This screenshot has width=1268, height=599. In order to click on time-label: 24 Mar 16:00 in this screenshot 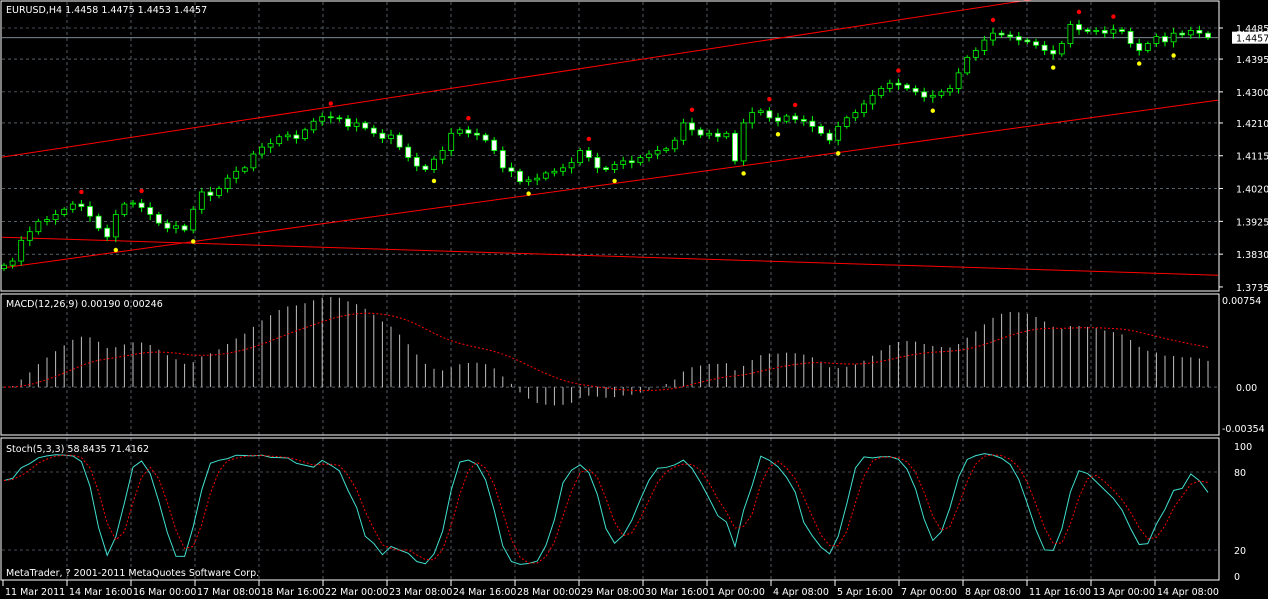, I will do `click(484, 592)`.